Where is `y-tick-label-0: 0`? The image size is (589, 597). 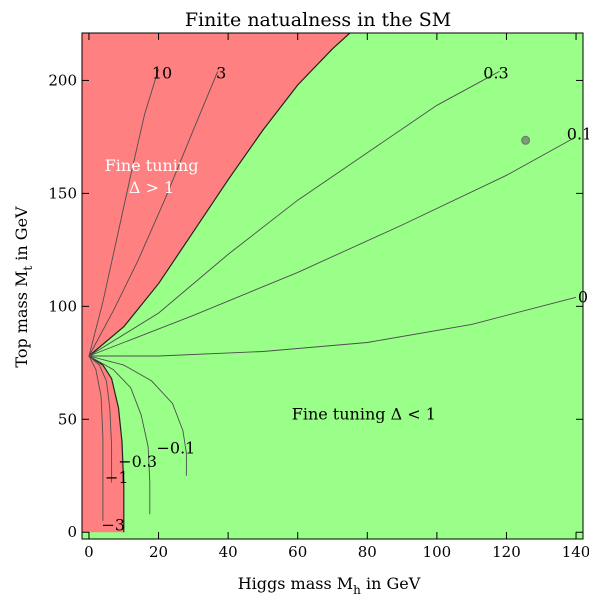
y-tick-label-0: 0 is located at coordinates (72, 532).